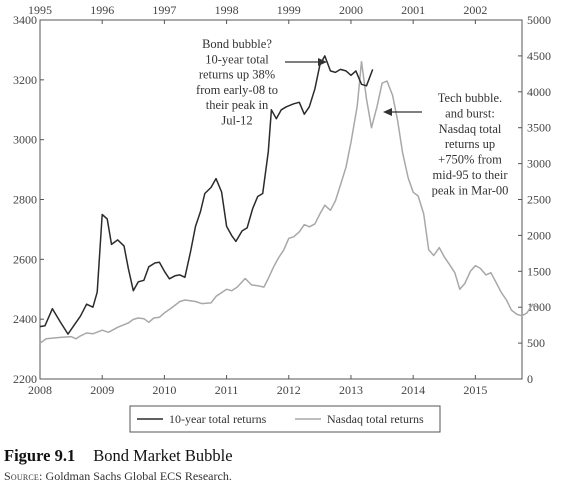 The width and height of the screenshot is (562, 487). Describe the element at coordinates (25, 20) in the screenshot. I see `left-tick-label: 3400` at that location.